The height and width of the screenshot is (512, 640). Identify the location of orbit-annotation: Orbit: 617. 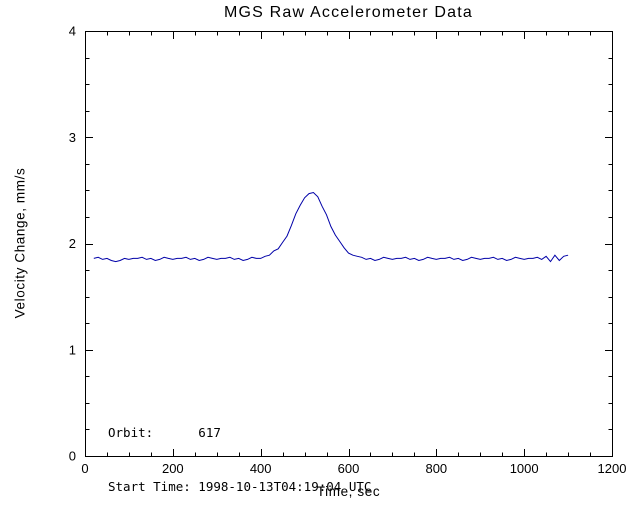
(164, 432).